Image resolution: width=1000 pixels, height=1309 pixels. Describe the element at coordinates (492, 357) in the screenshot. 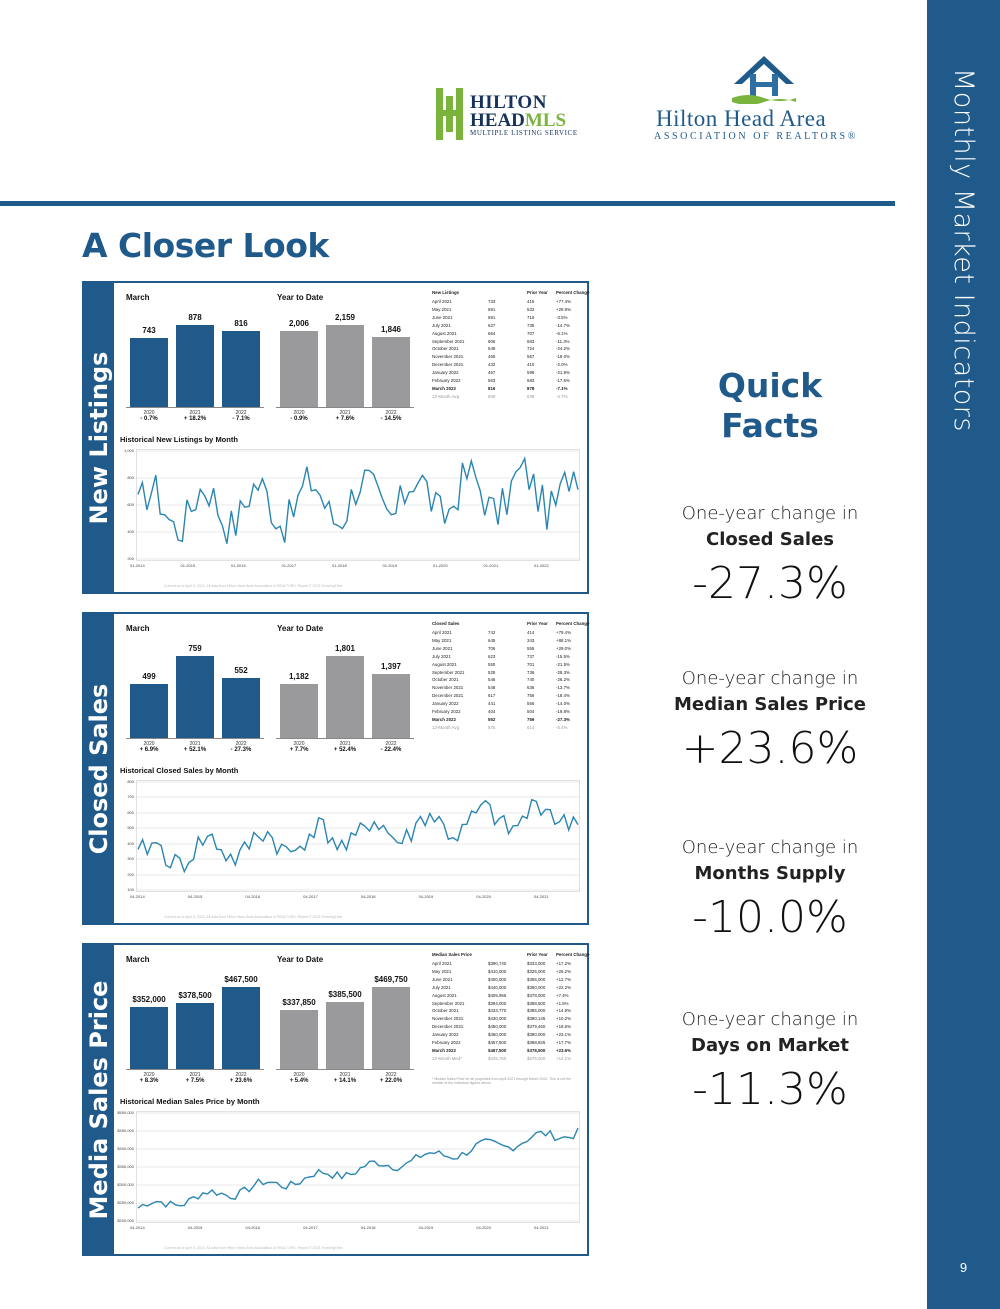

I see `table-cell: 465` at that location.